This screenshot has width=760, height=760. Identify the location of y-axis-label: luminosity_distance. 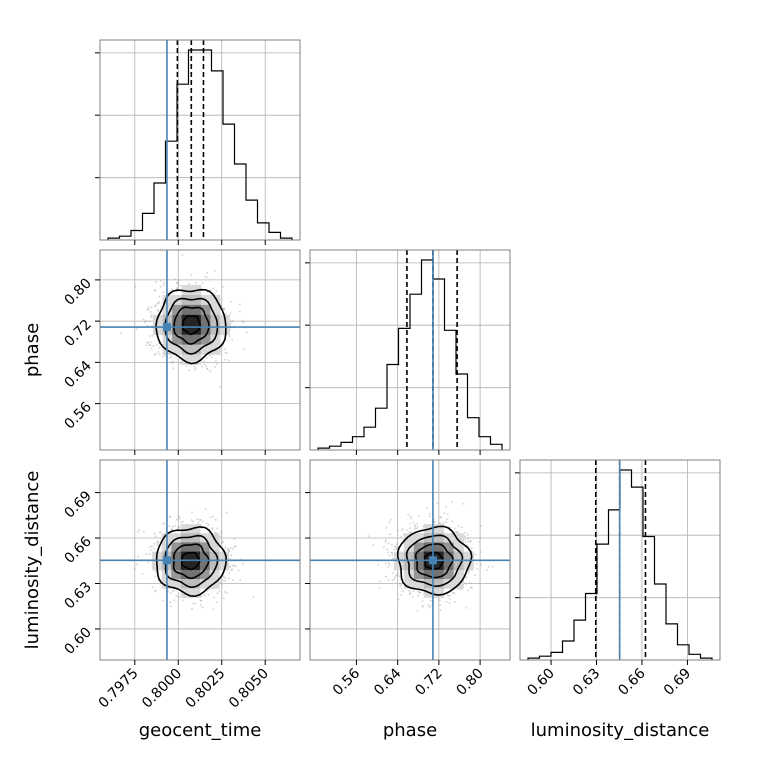
(32, 560).